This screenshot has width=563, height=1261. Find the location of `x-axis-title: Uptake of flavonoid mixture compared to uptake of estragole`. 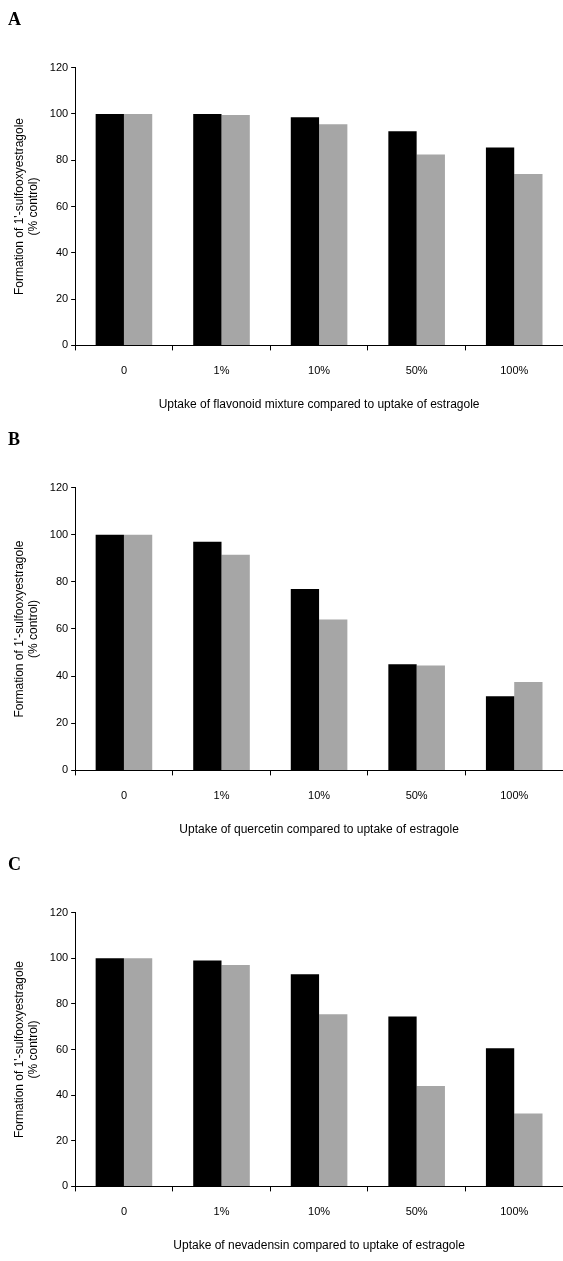

x-axis-title: Uptake of flavonoid mixture compared to uptake of estragole is located at coordinates (319, 404).